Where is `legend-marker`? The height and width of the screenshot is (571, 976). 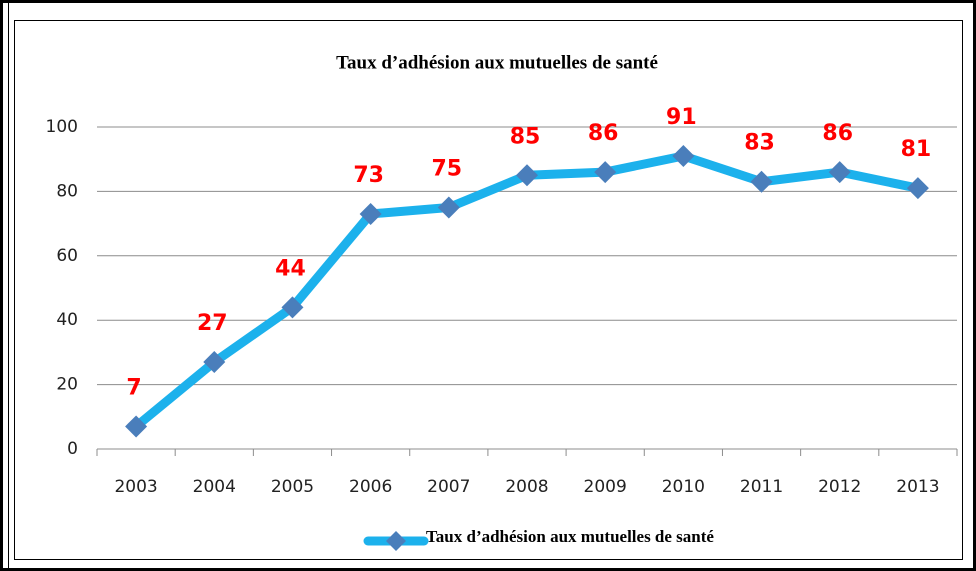 legend-marker is located at coordinates (396, 541).